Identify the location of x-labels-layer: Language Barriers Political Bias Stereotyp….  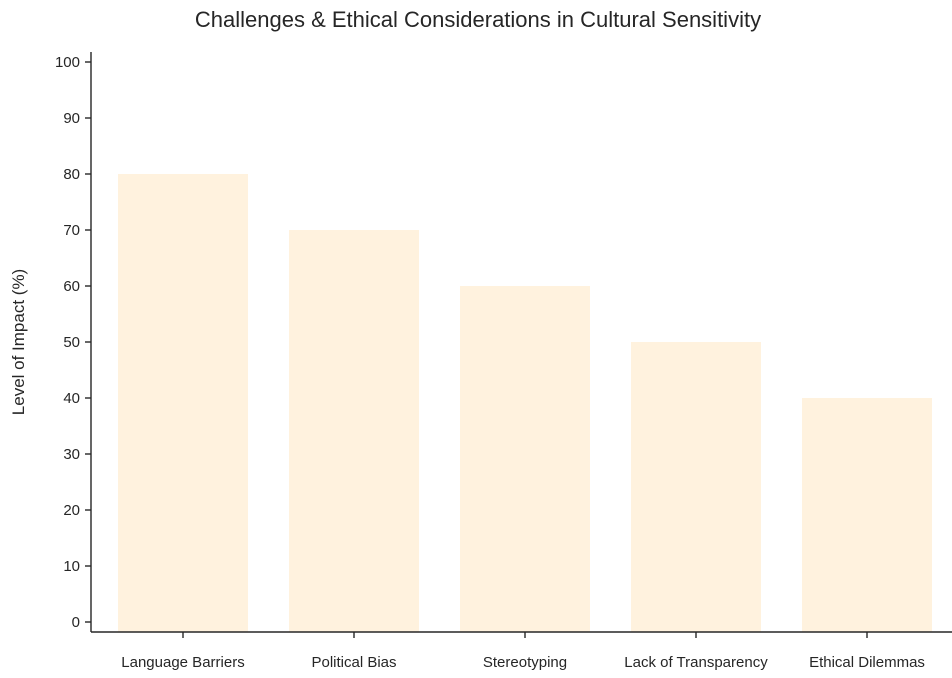
(523, 651).